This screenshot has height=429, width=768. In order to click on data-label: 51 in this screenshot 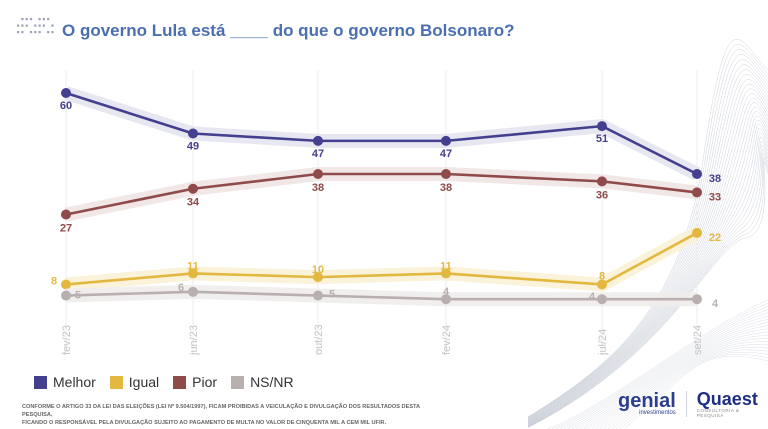, I will do `click(602, 139)`.